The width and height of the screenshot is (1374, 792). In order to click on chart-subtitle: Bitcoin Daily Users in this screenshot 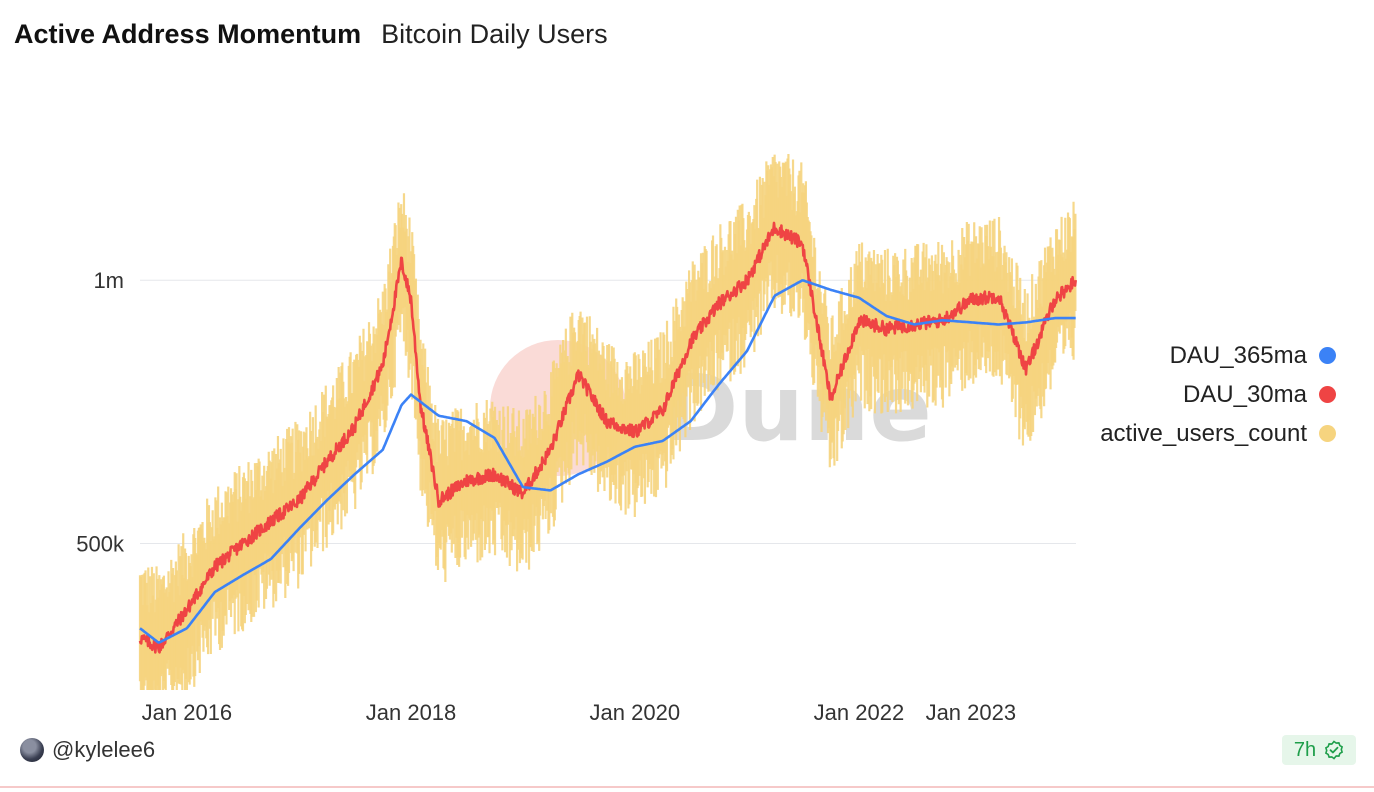, I will do `click(494, 33)`.